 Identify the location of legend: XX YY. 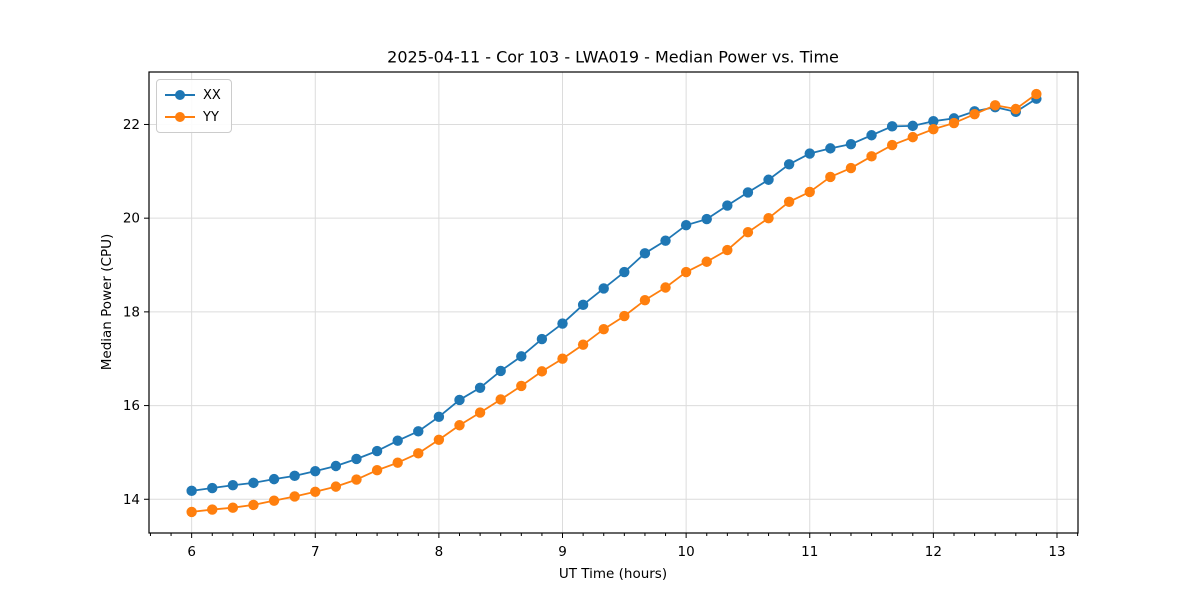
(194, 106).